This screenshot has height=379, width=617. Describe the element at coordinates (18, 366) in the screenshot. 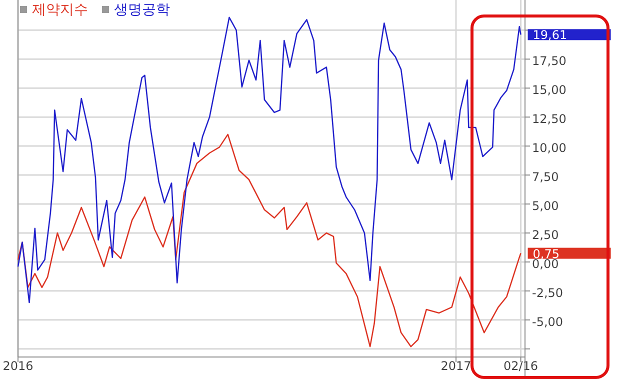

I see `x-tick-label: 2016` at that location.